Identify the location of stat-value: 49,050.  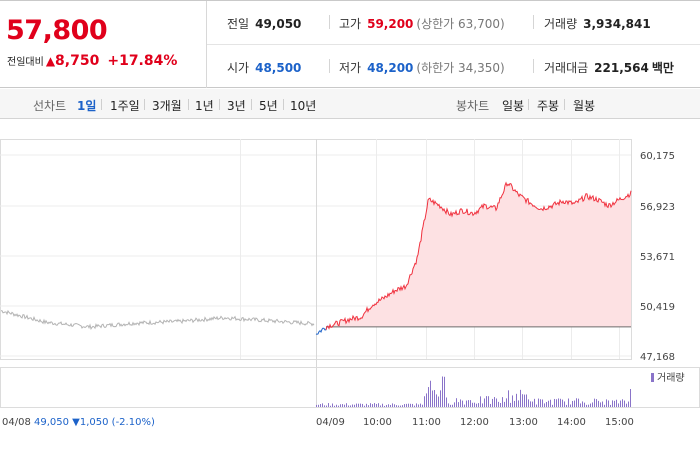
(278, 24).